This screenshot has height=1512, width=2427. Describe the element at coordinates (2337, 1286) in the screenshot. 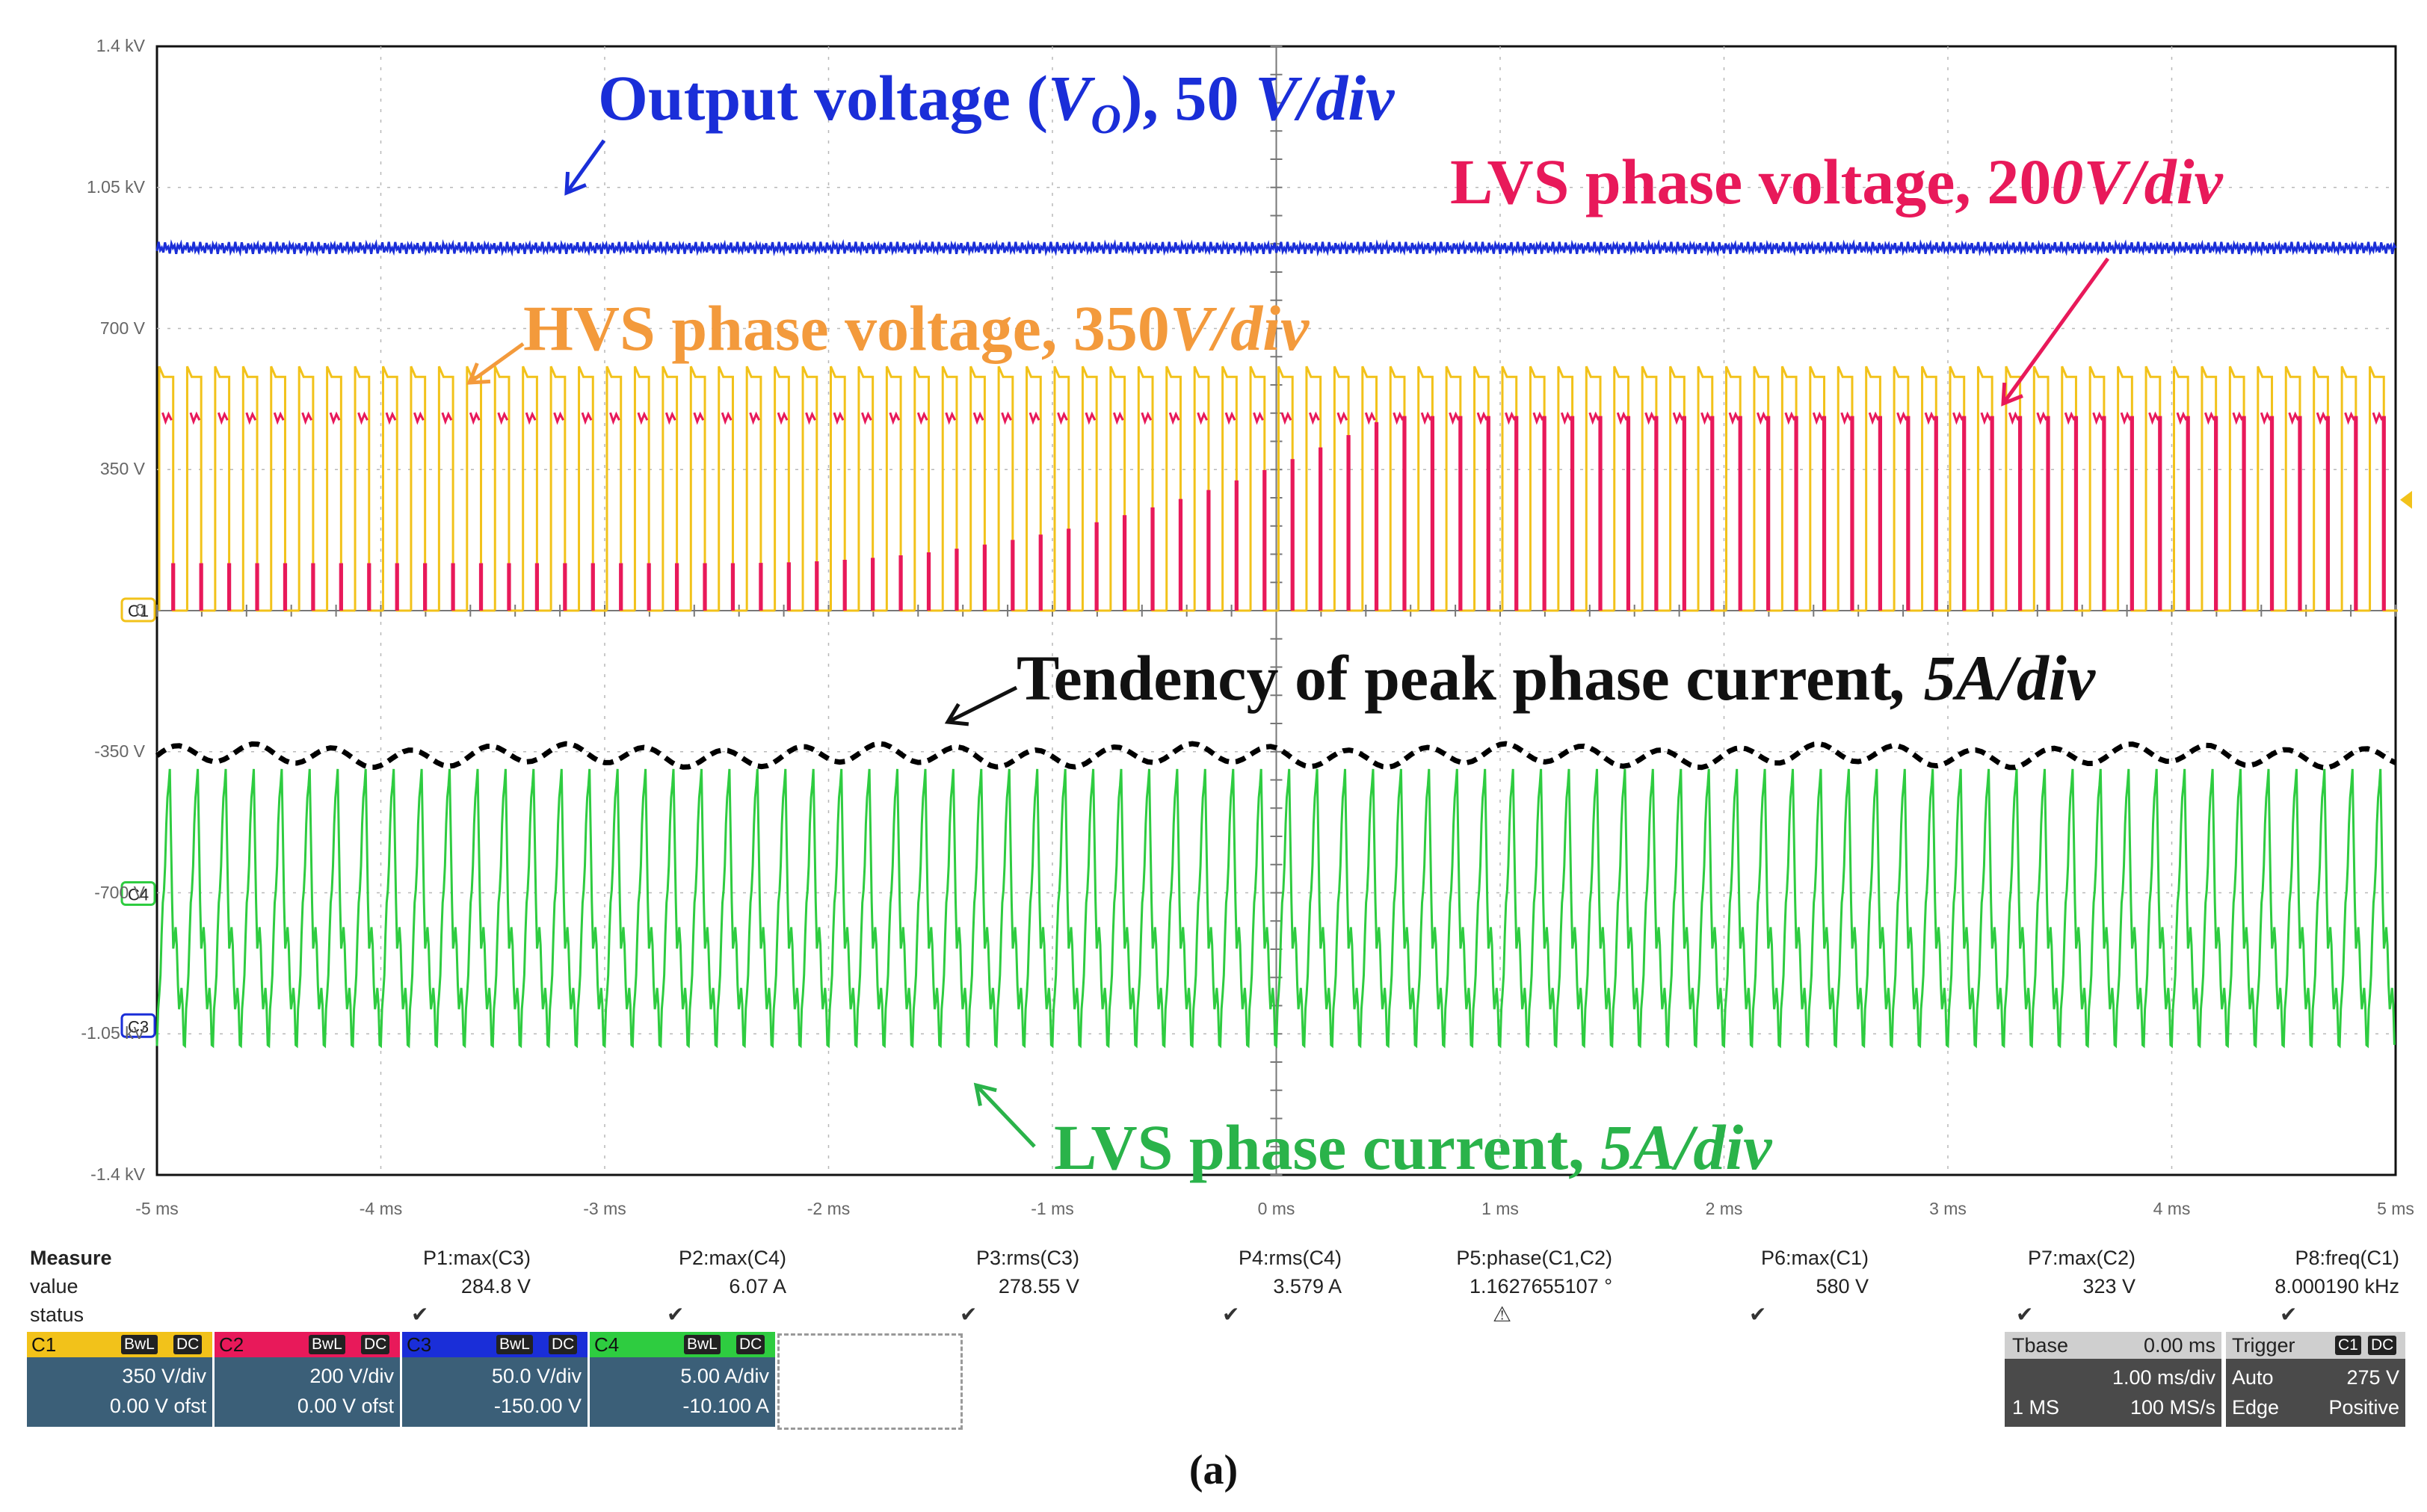

I see `measure-param-value: 8.000190 kHz` at that location.